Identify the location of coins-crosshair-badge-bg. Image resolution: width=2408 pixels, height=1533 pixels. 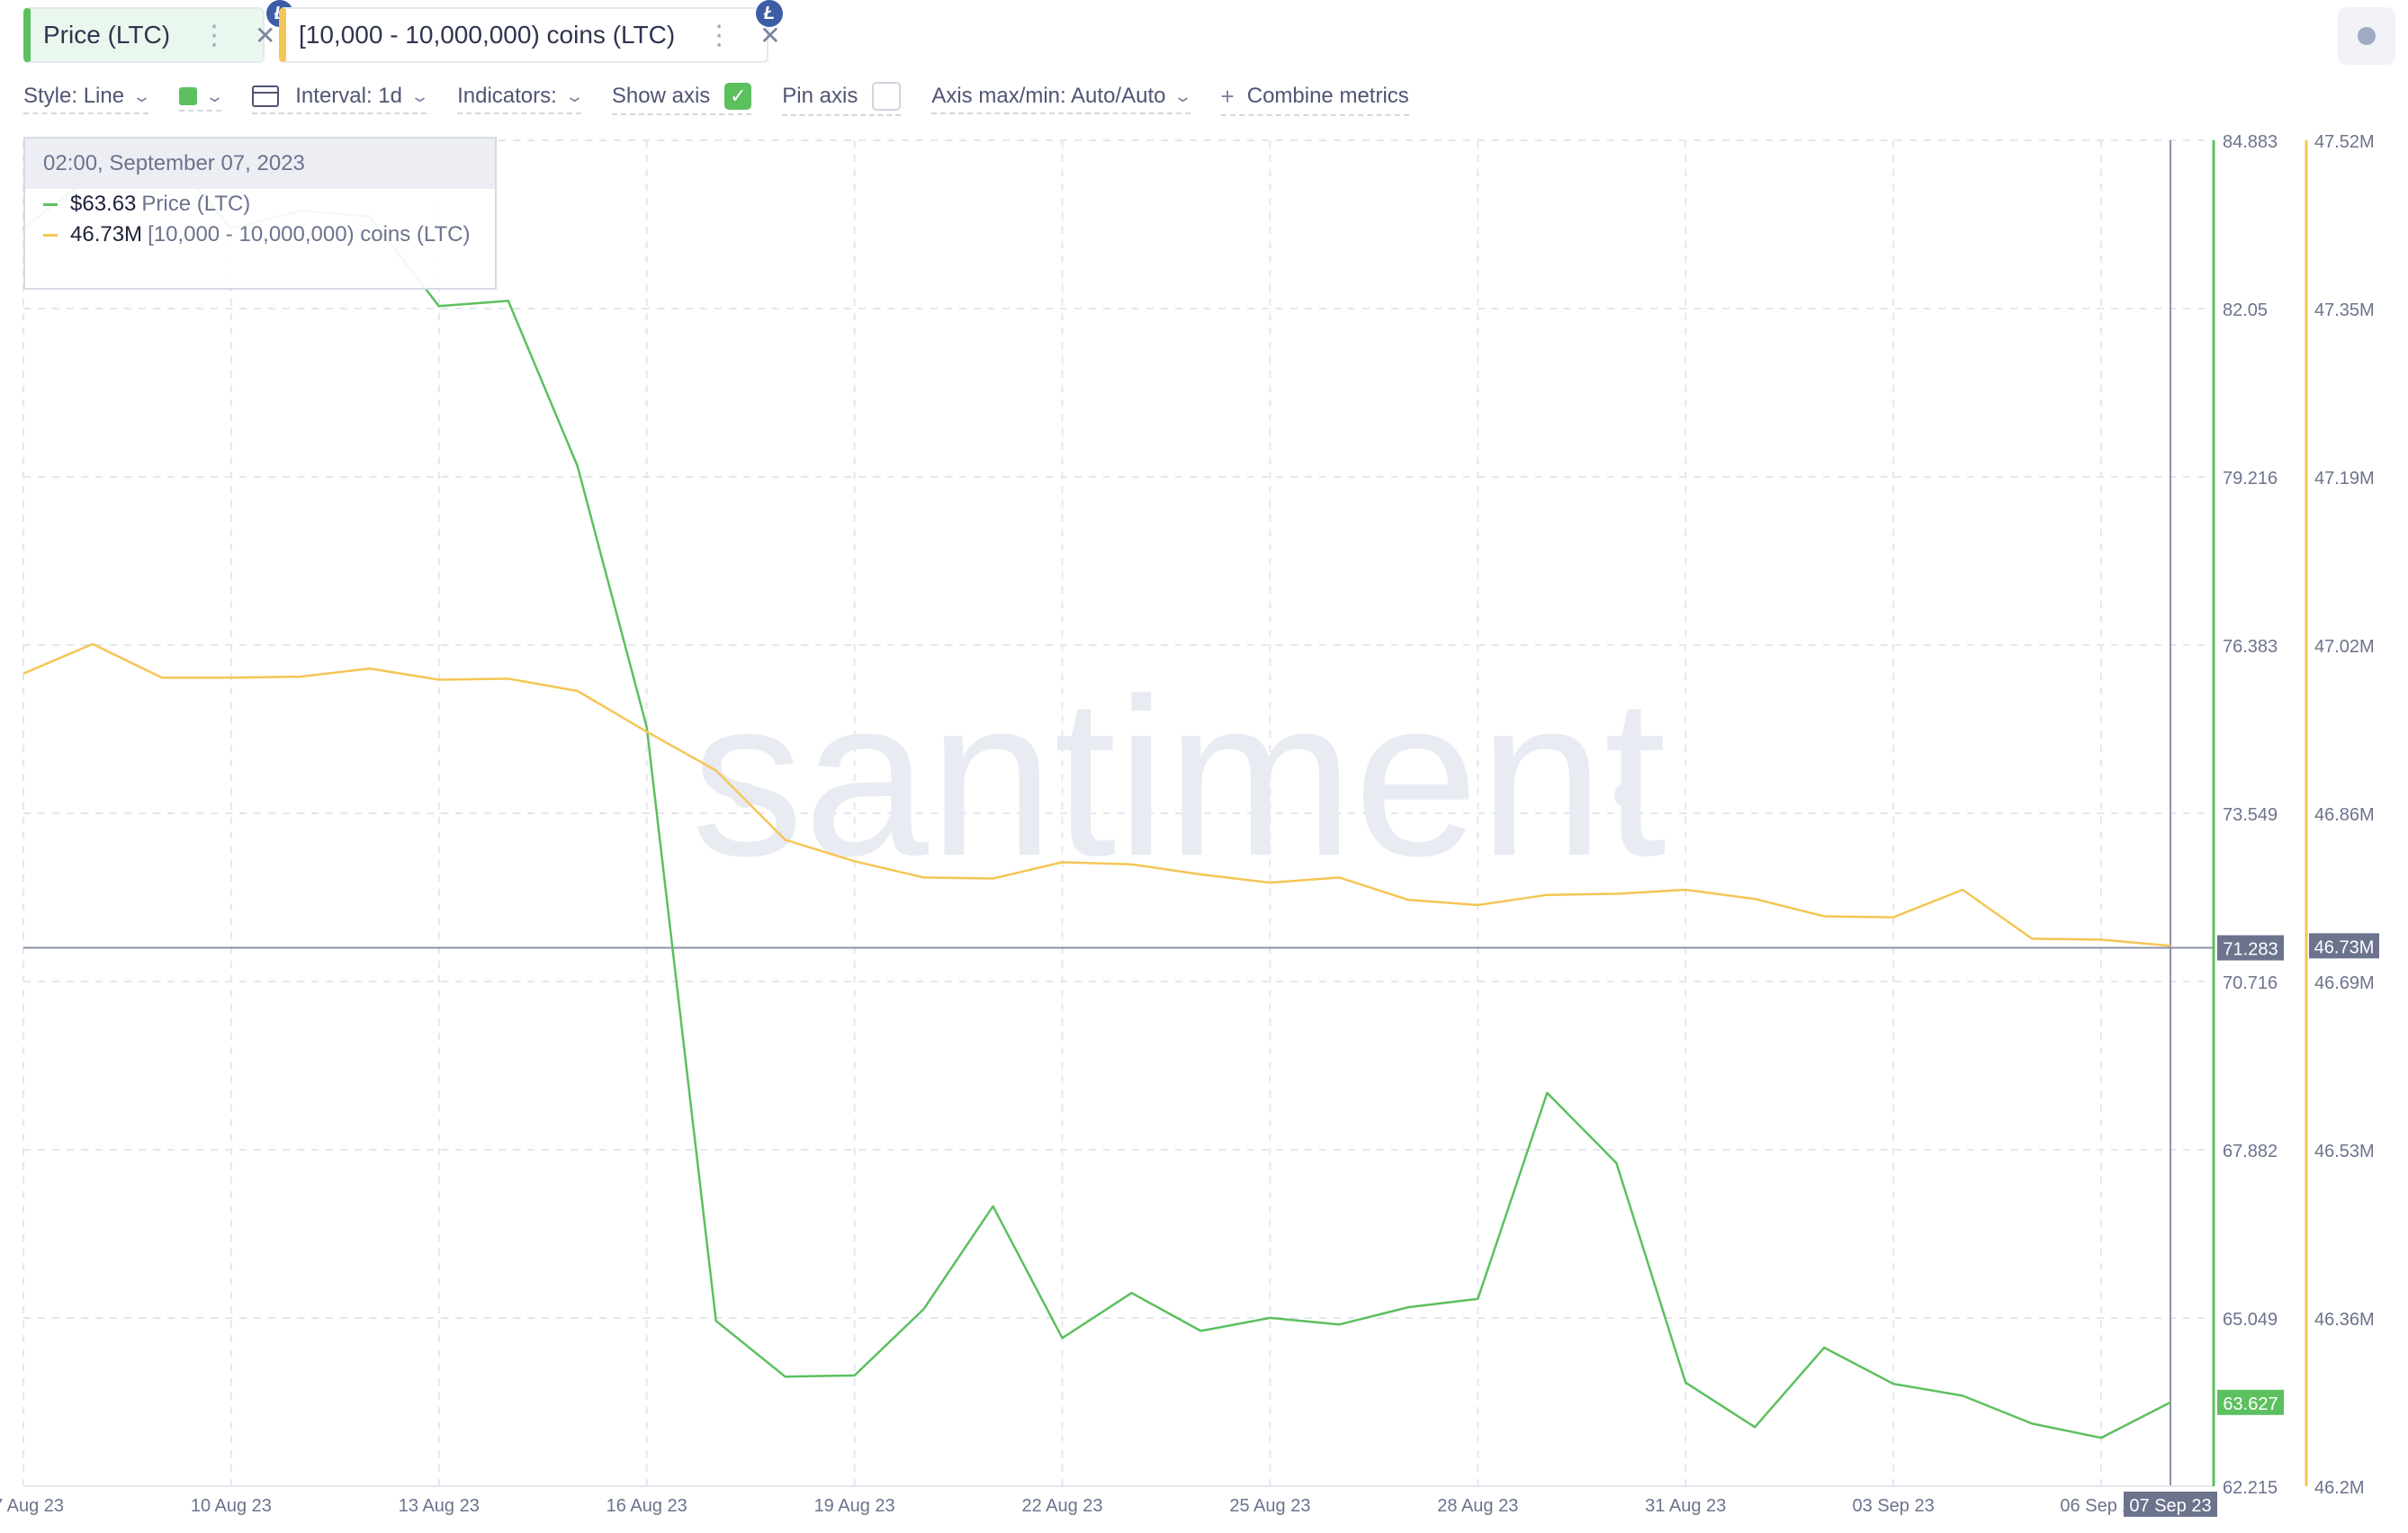
(2344, 946).